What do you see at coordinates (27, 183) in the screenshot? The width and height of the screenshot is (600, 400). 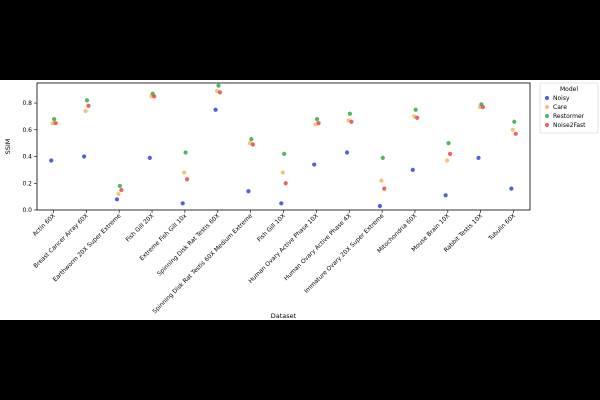 I see `y-tick-label: 0.2` at bounding box center [27, 183].